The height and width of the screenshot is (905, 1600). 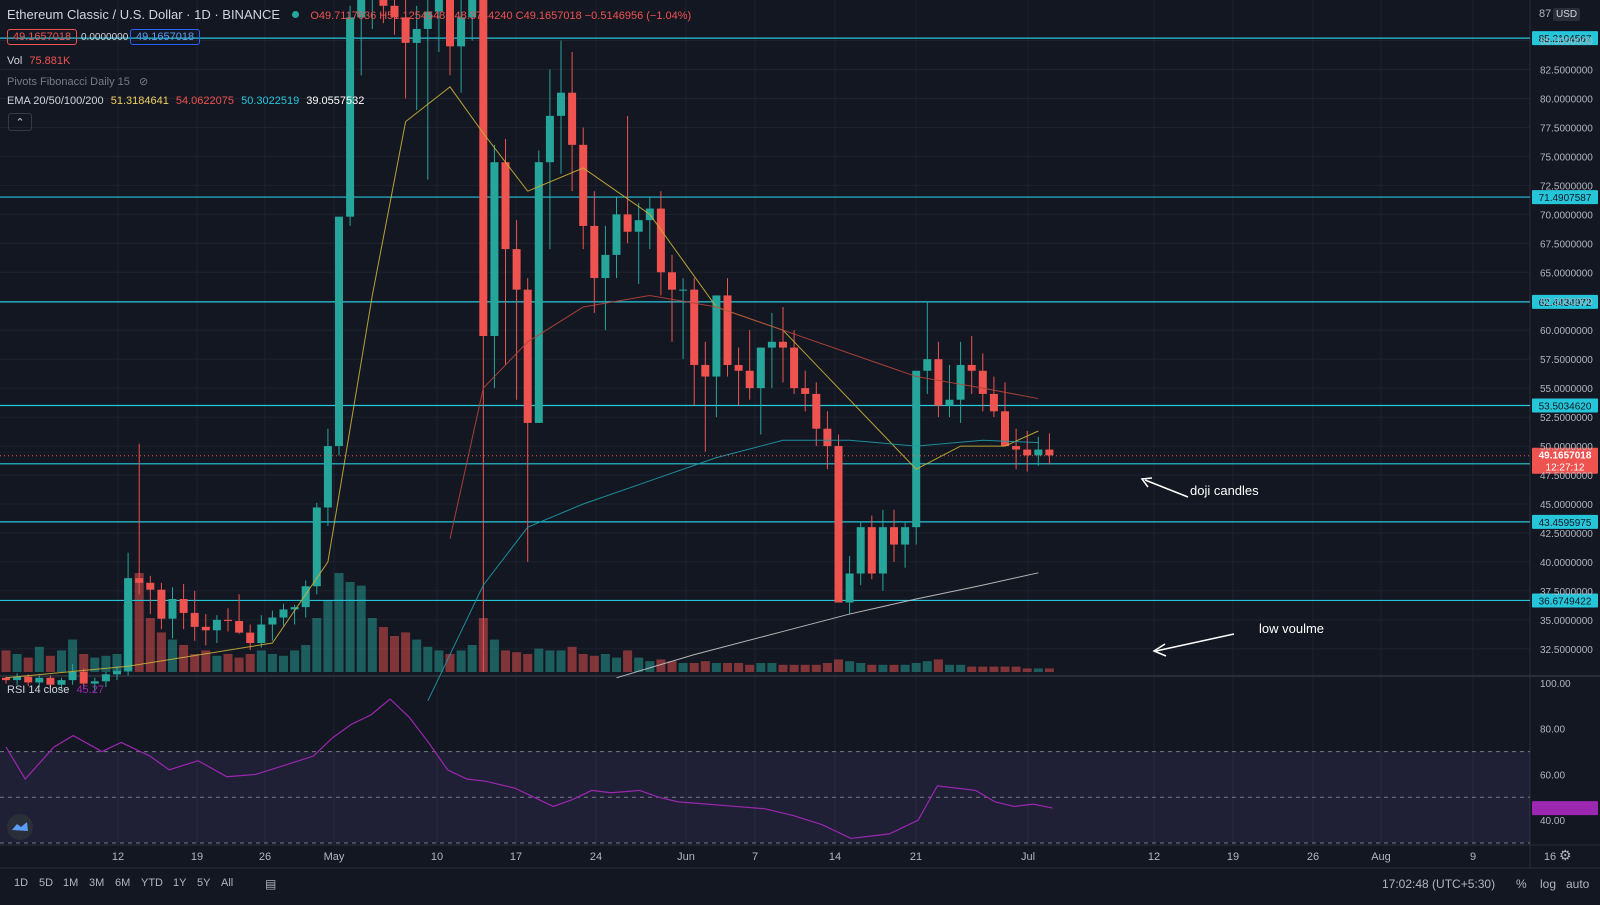 I want to click on price-tick-label: 32.5000000, so click(x=1566, y=650).